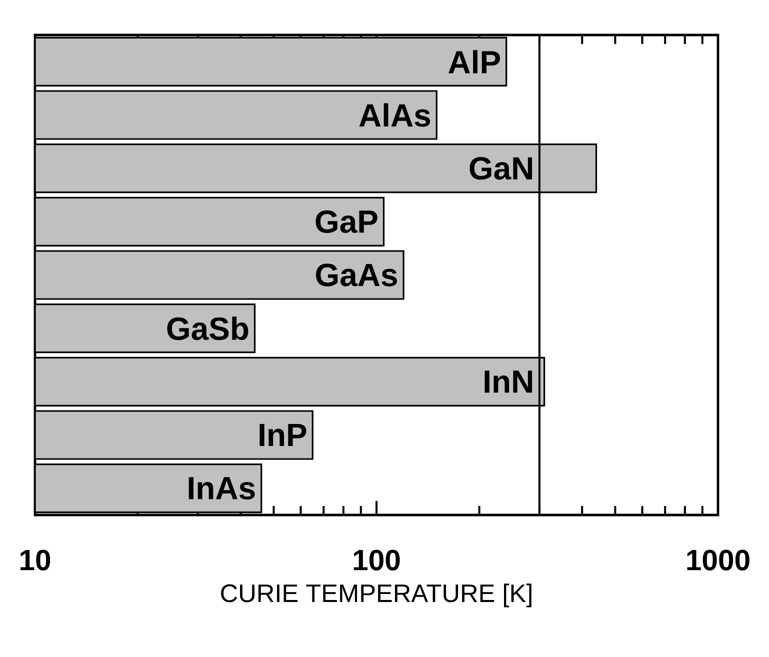 This screenshot has width=769, height=657. I want to click on x-axis-title: CURIE TEMPERATURE [K], so click(376, 596).